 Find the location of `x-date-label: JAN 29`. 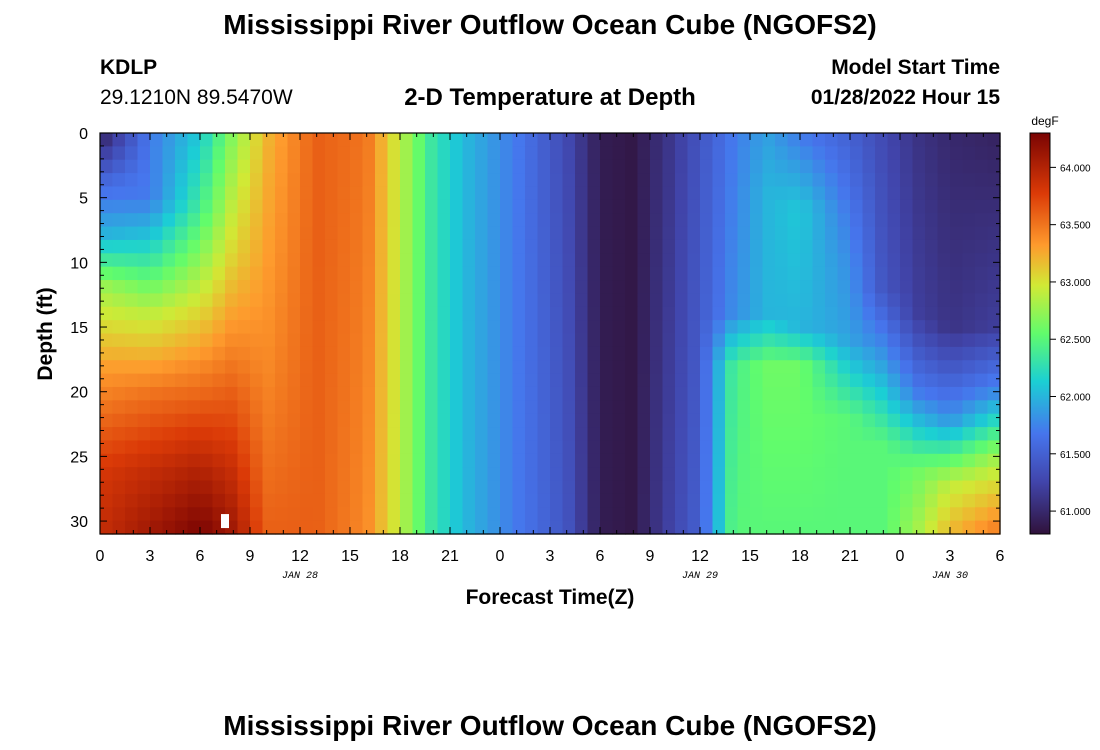

x-date-label: JAN 29 is located at coordinates (700, 576).